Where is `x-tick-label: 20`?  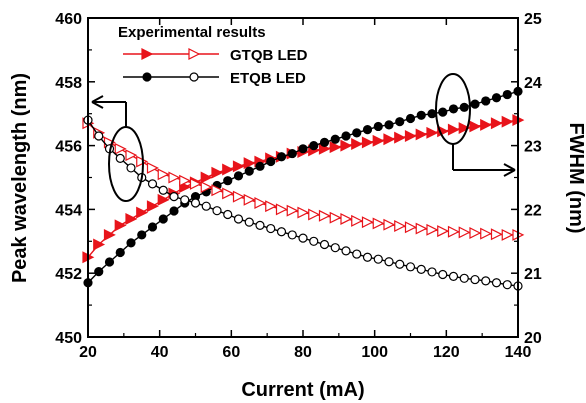
x-tick-label: 20 is located at coordinates (88, 352).